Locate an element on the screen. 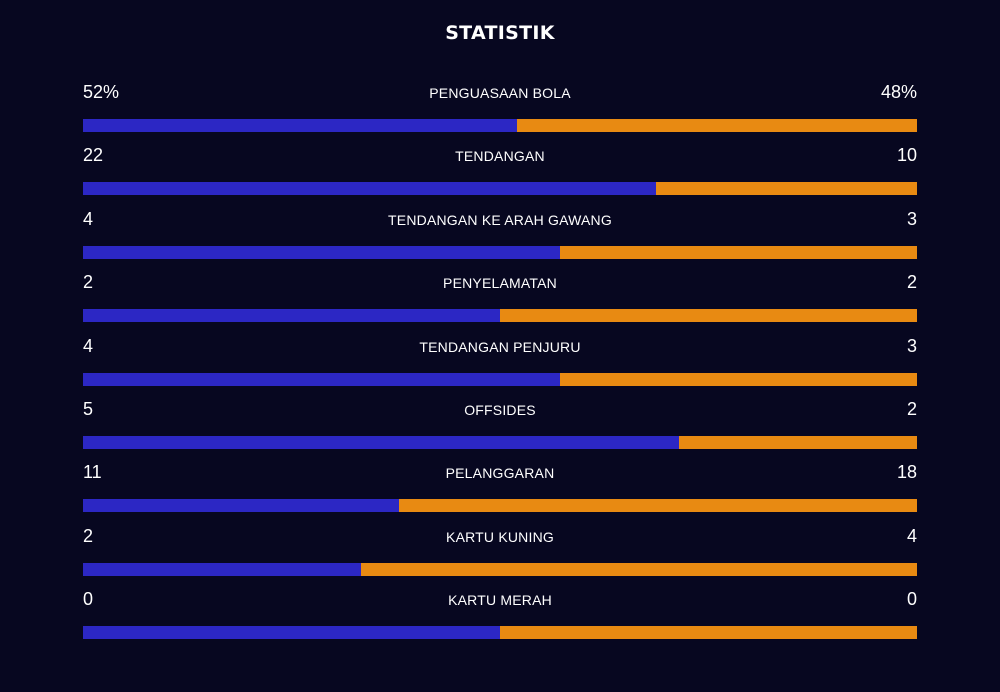 The height and width of the screenshot is (692, 1000). stat-label: TENDANGAN PENJURU is located at coordinates (500, 346).